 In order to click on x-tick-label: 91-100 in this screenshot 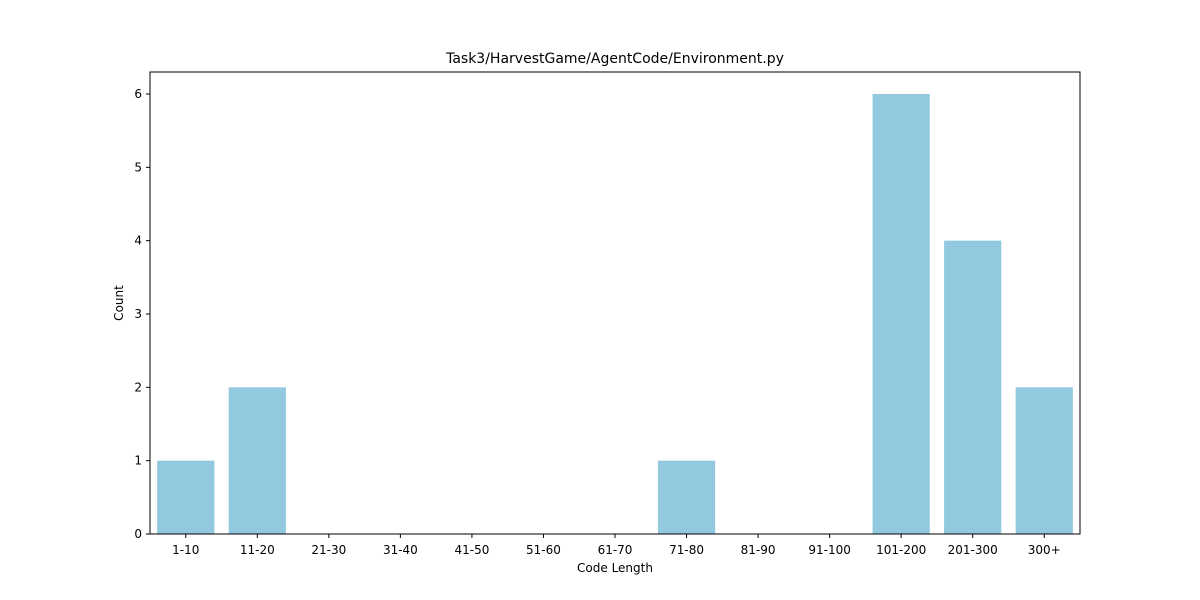, I will do `click(829, 550)`.